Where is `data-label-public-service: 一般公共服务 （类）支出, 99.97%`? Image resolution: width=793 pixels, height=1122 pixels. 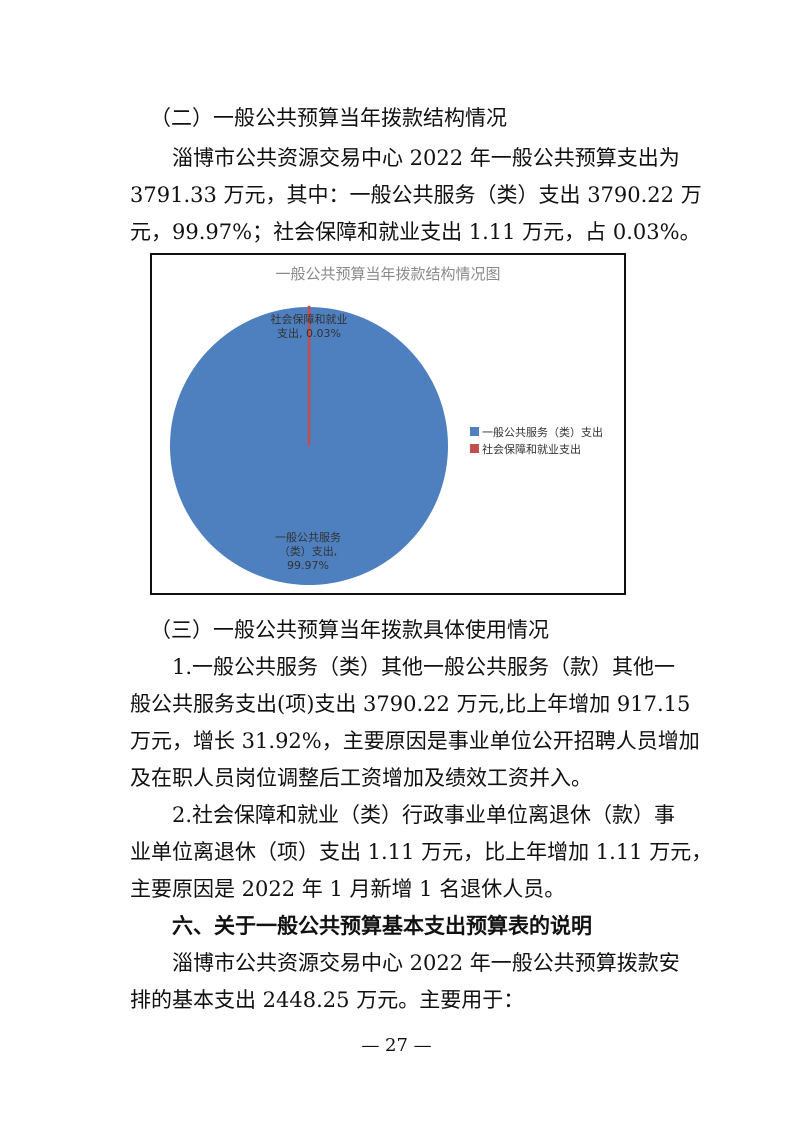
data-label-public-service: 一般公共服务 （类）支出, 99.97% is located at coordinates (308, 552).